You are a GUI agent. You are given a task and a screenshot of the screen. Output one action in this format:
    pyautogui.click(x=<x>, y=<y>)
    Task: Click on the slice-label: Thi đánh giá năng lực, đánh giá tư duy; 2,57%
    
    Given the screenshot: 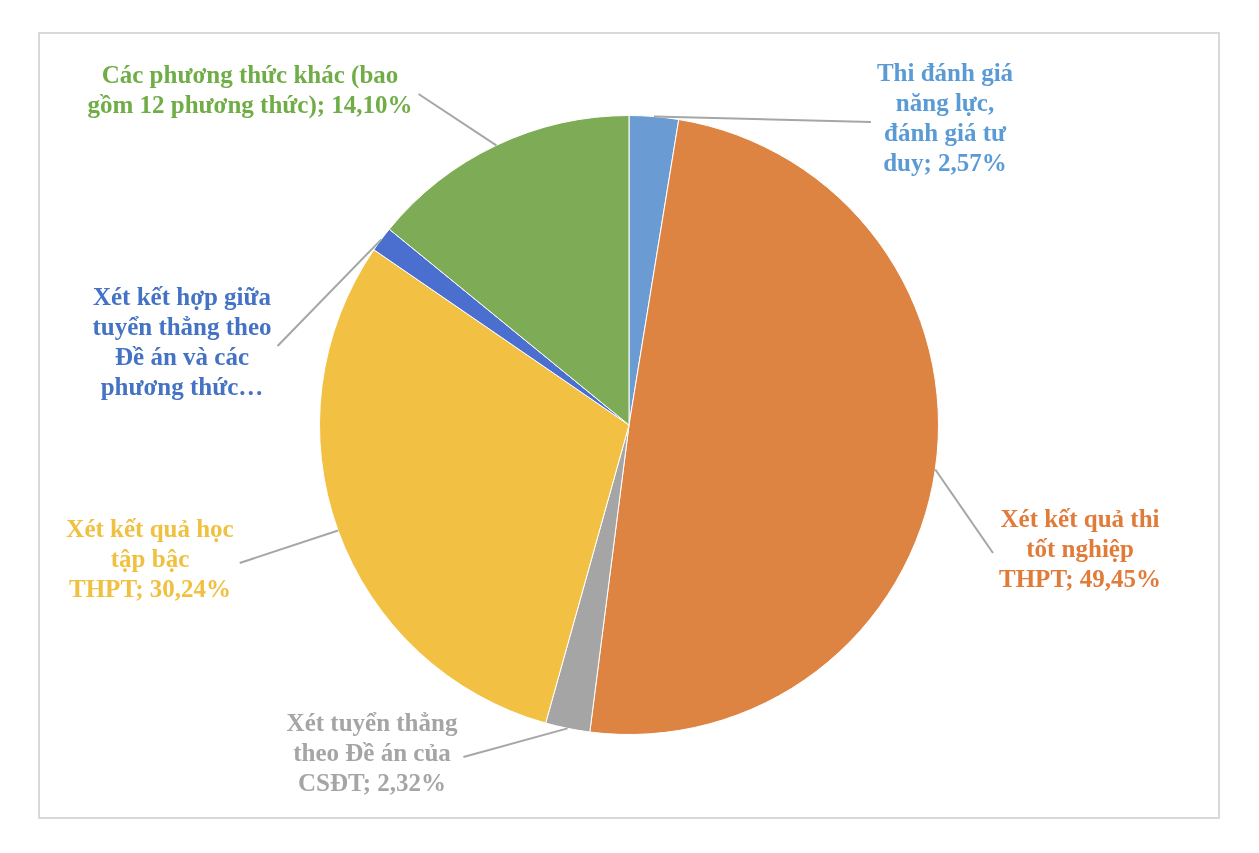 What is the action you would take?
    pyautogui.click(x=945, y=117)
    